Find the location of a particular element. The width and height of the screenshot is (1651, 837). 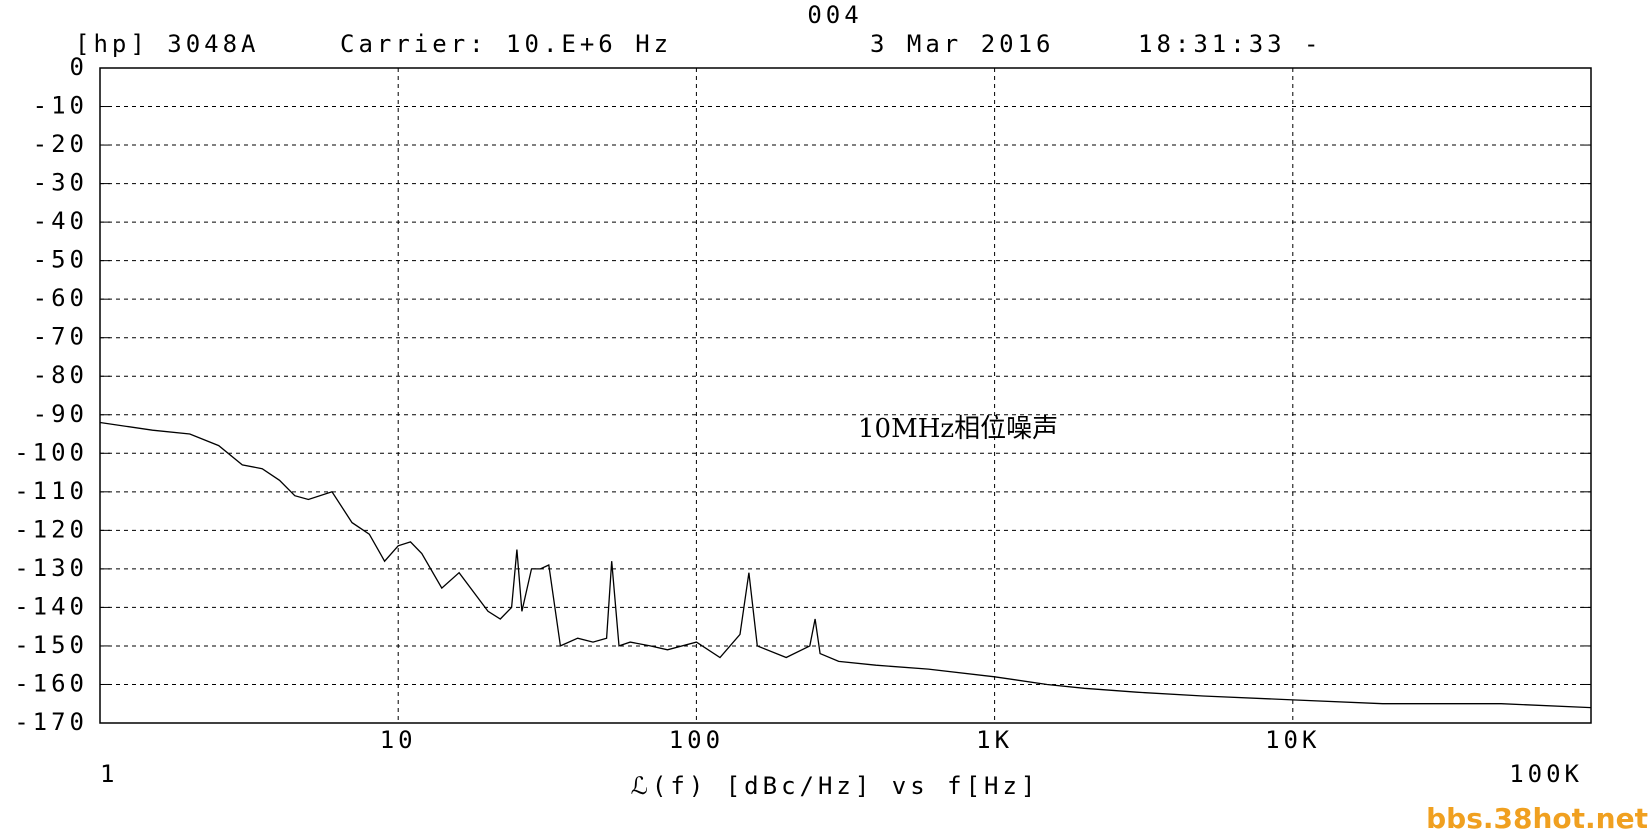

annotation: 10MHz相位噪声 is located at coordinates (958, 429).